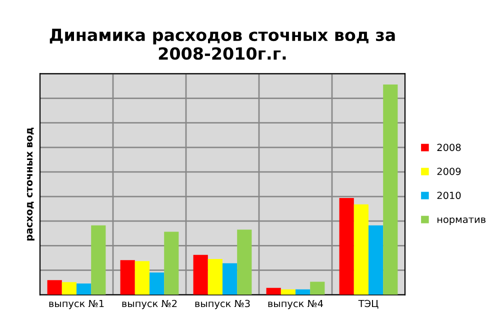 Image resolution: width=500 pixels, height=335 pixels. What do you see at coordinates (368, 304) in the screenshot?
I see `x-tick-label: ТЭЦ` at bounding box center [368, 304].